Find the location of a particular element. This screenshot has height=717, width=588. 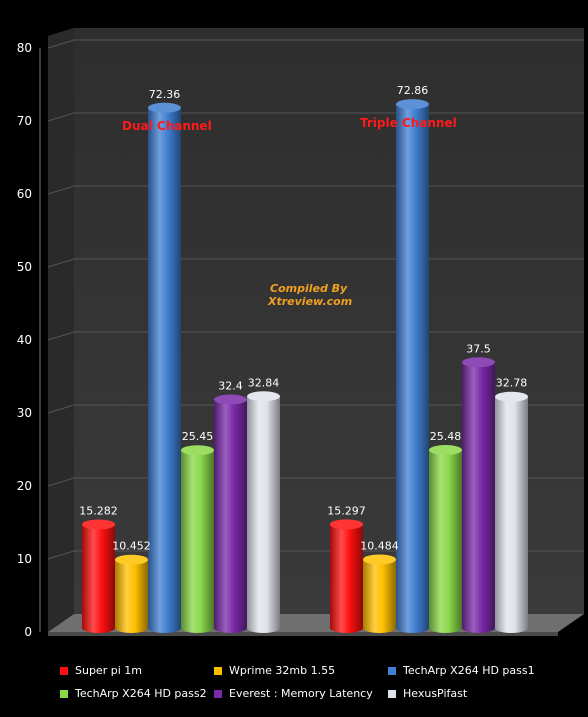

chart-floor-front is located at coordinates (303, 634).